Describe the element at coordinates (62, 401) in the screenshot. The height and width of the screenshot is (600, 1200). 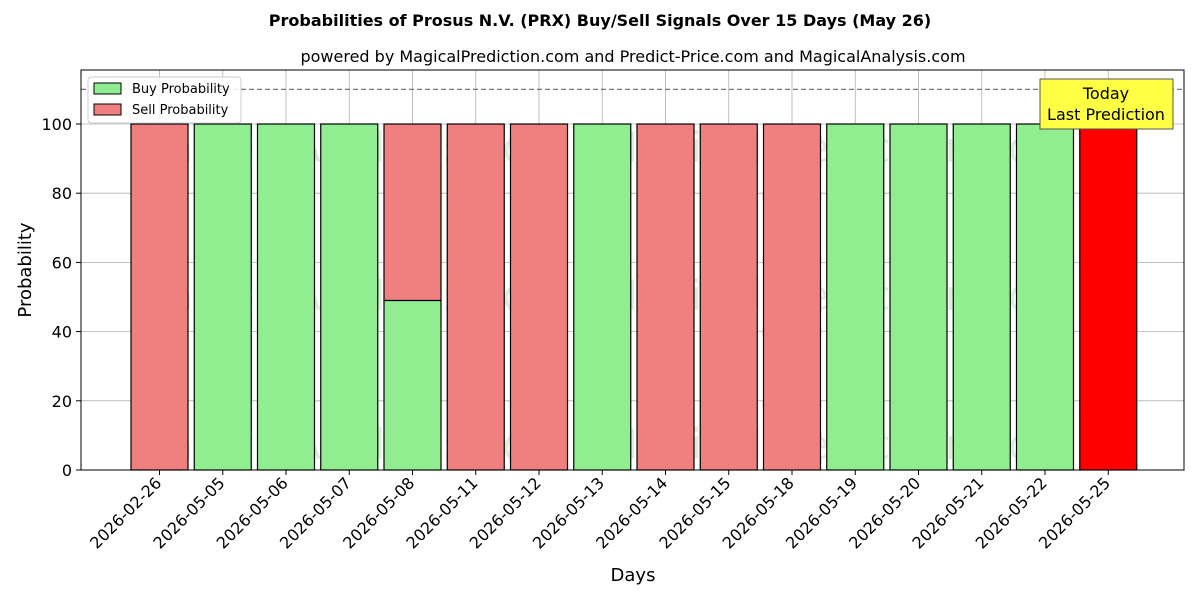
I see `y-tick-label: 20` at that location.